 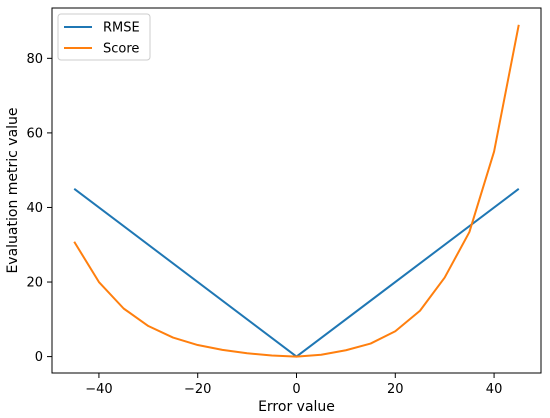 I want to click on legend-label-score: Score, so click(x=121, y=49).